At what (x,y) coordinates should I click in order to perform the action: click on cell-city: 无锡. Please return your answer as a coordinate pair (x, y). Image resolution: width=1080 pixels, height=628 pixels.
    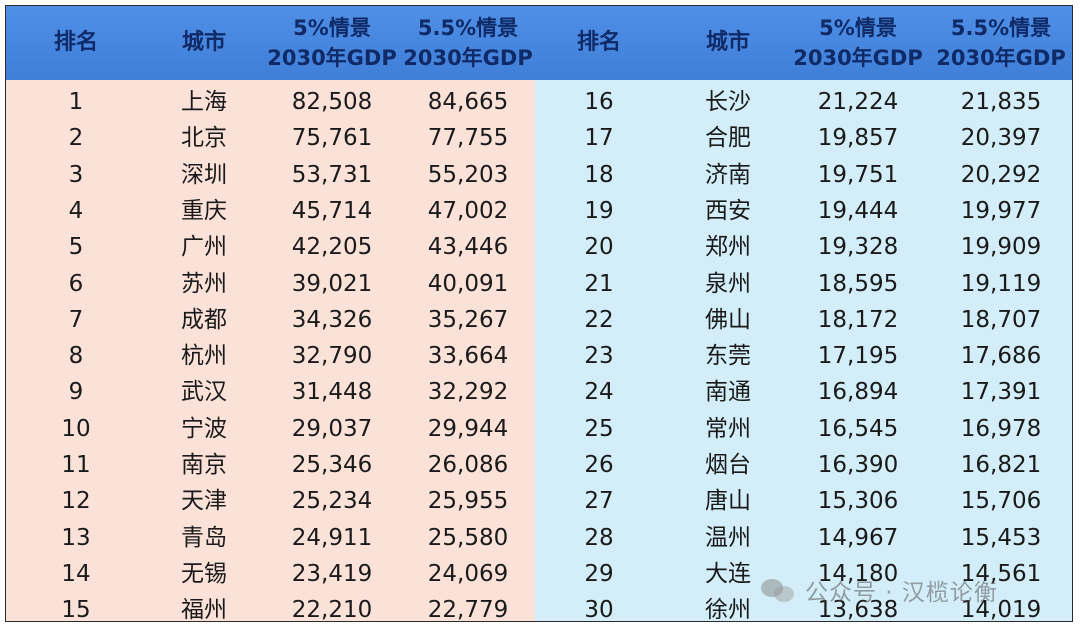
    Looking at the image, I should click on (204, 573).